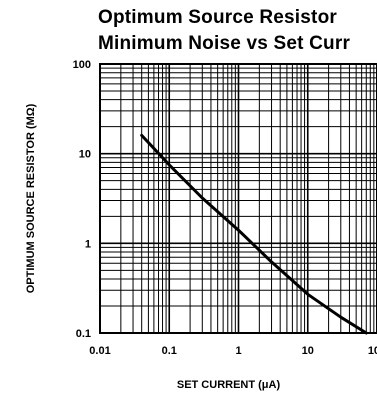 The width and height of the screenshot is (377, 403). I want to click on y-tick-label: 100, so click(82, 65).